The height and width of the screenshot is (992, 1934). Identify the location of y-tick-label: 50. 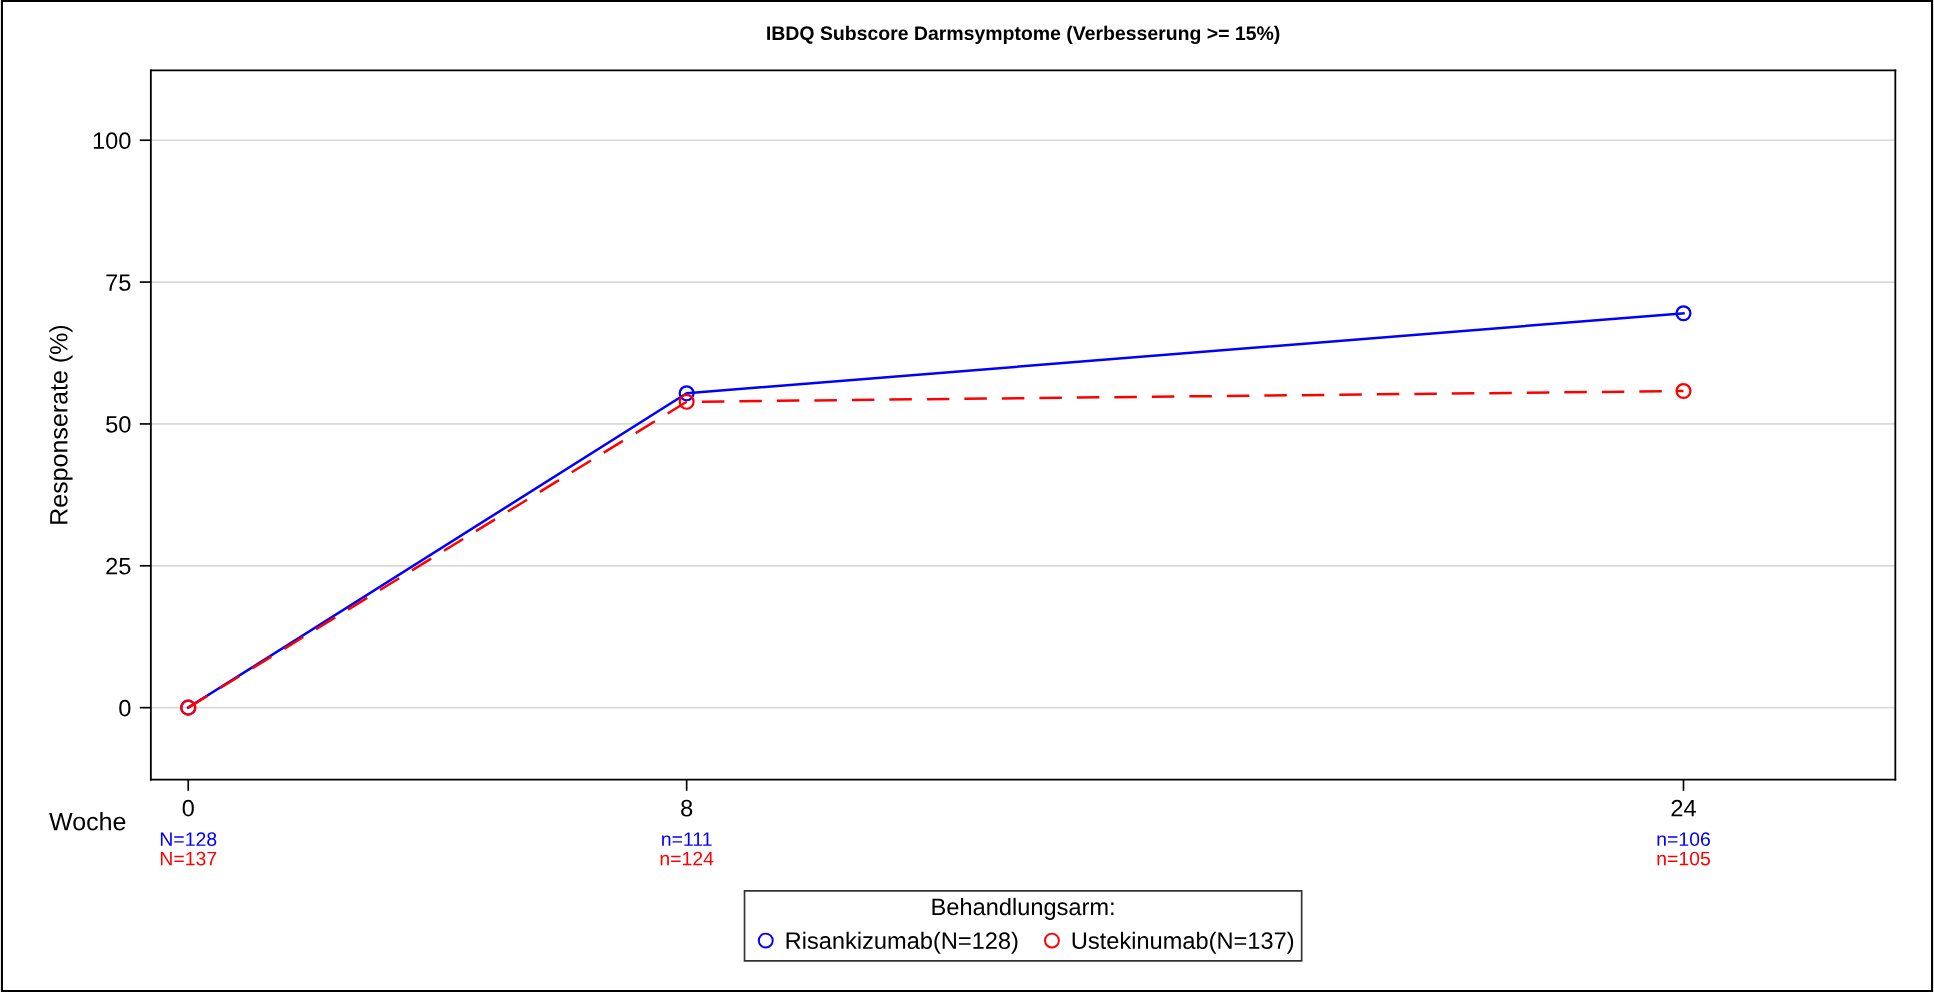
(118, 424).